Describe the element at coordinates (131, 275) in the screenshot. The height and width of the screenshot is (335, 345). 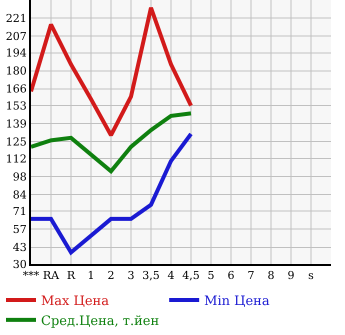
I see `x-tick-label: 3` at that location.